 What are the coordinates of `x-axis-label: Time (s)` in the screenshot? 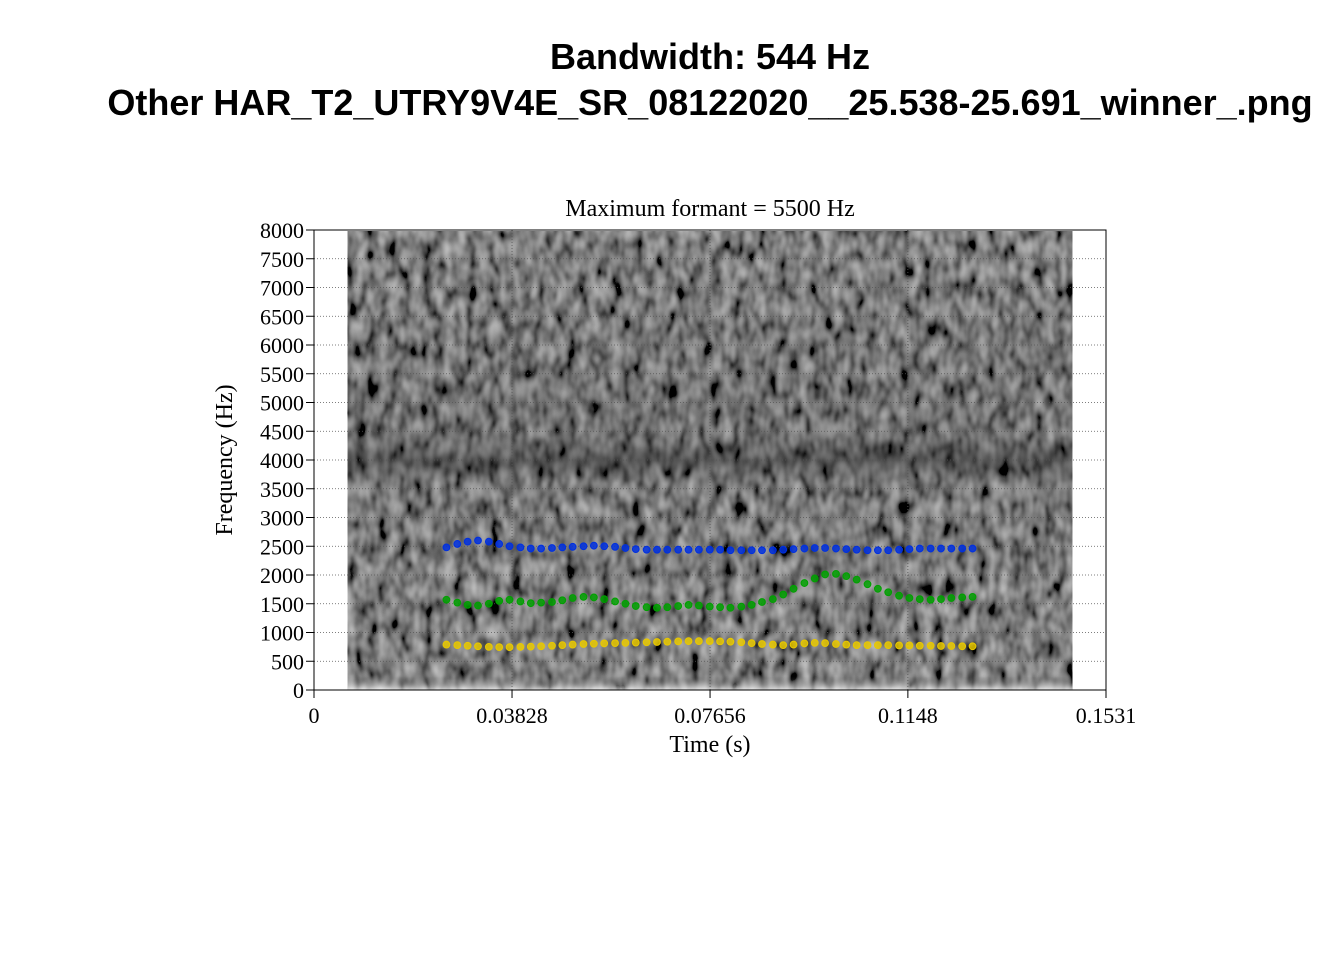 It's located at (709, 745).